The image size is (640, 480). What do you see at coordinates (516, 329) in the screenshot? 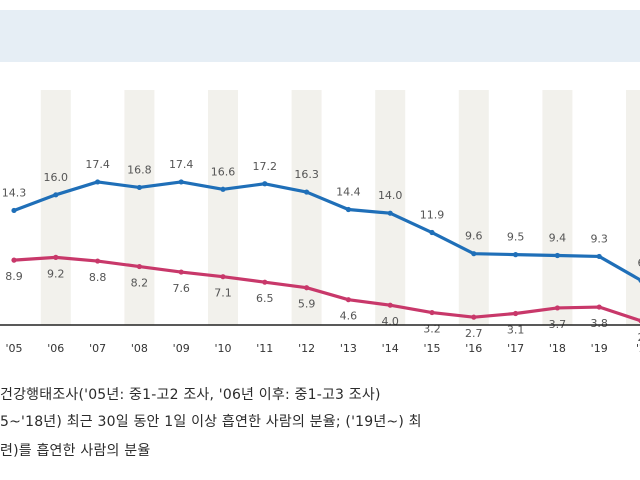
I see `data-label: 3.1` at bounding box center [516, 329].